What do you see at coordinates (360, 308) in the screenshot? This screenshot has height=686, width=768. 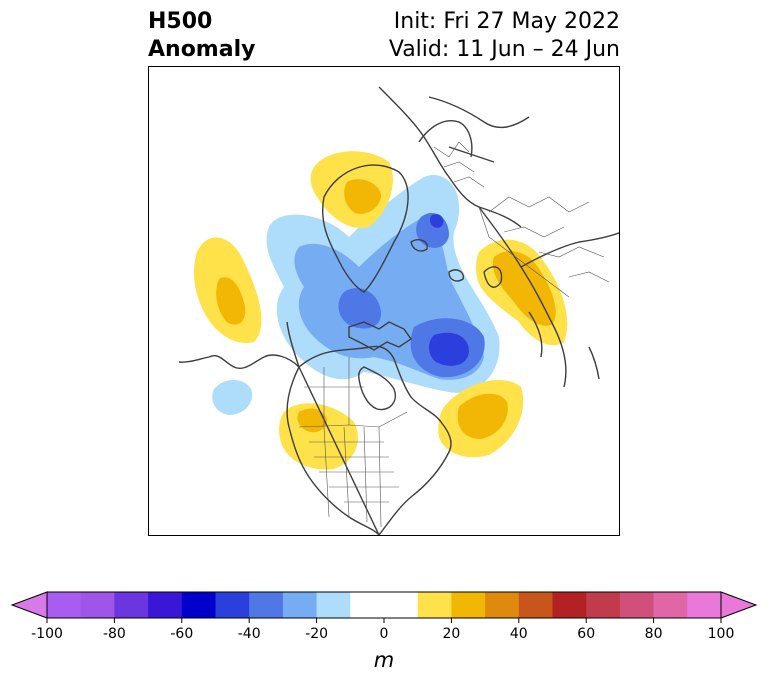 I see `anomaly-neg-30-a` at bounding box center [360, 308].